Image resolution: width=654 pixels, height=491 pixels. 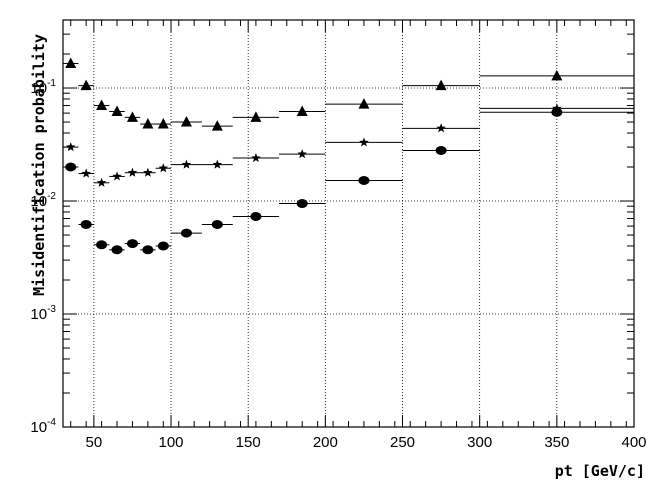 I want to click on y-tick-label: 10⁻¹, so click(x=43, y=87).